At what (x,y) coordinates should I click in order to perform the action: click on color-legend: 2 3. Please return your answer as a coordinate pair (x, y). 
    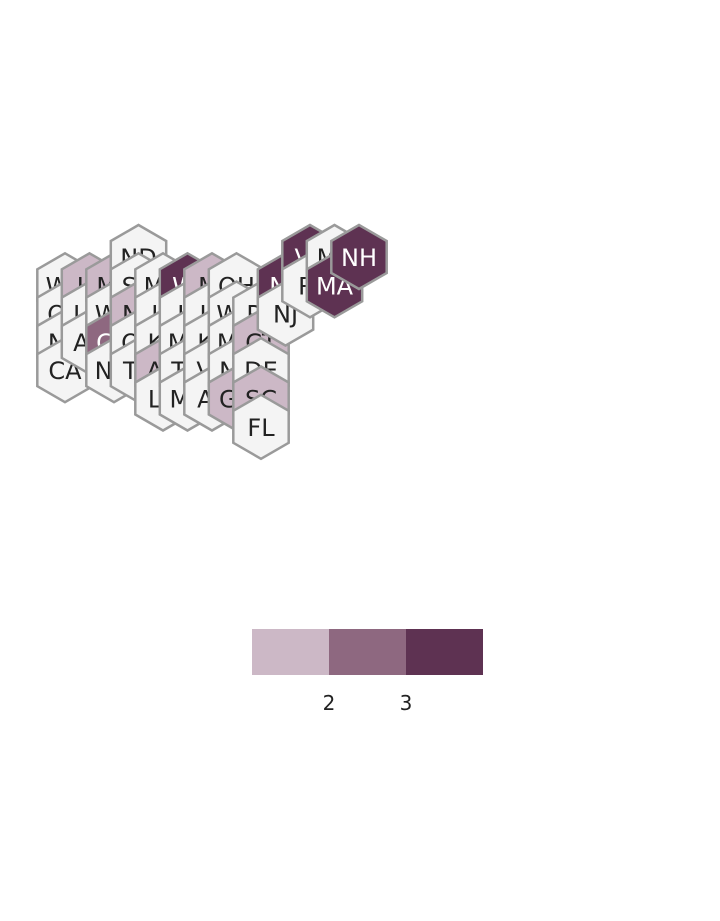
    Looking at the image, I should click on (367, 672).